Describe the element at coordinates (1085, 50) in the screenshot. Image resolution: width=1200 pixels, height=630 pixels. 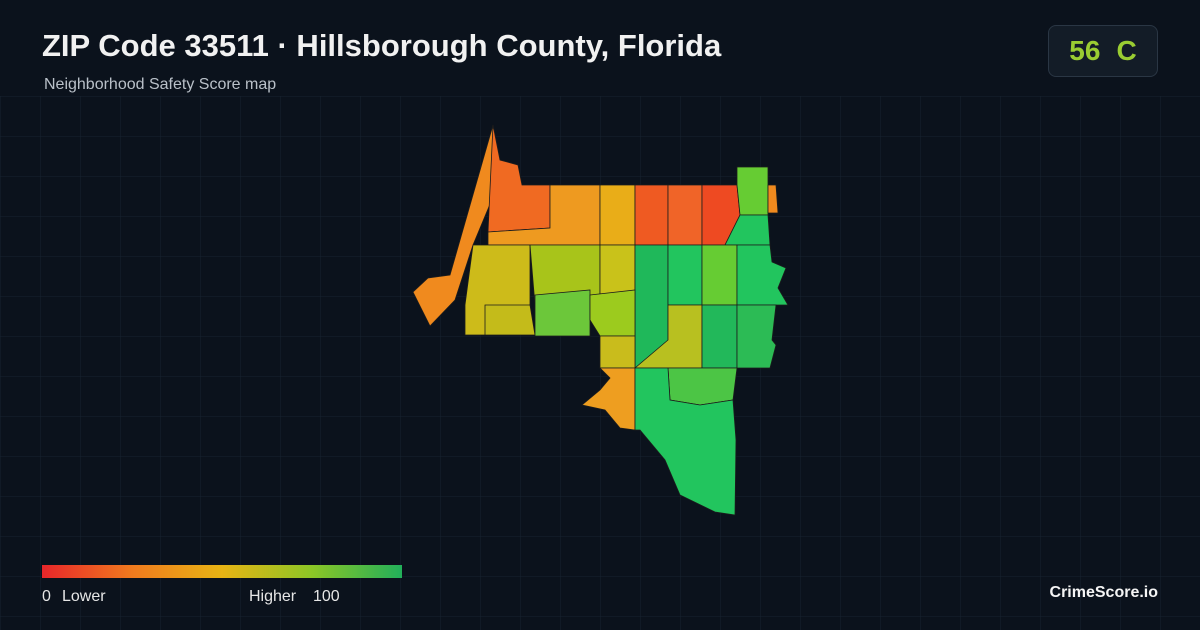
I see `score-value: 56` at that location.